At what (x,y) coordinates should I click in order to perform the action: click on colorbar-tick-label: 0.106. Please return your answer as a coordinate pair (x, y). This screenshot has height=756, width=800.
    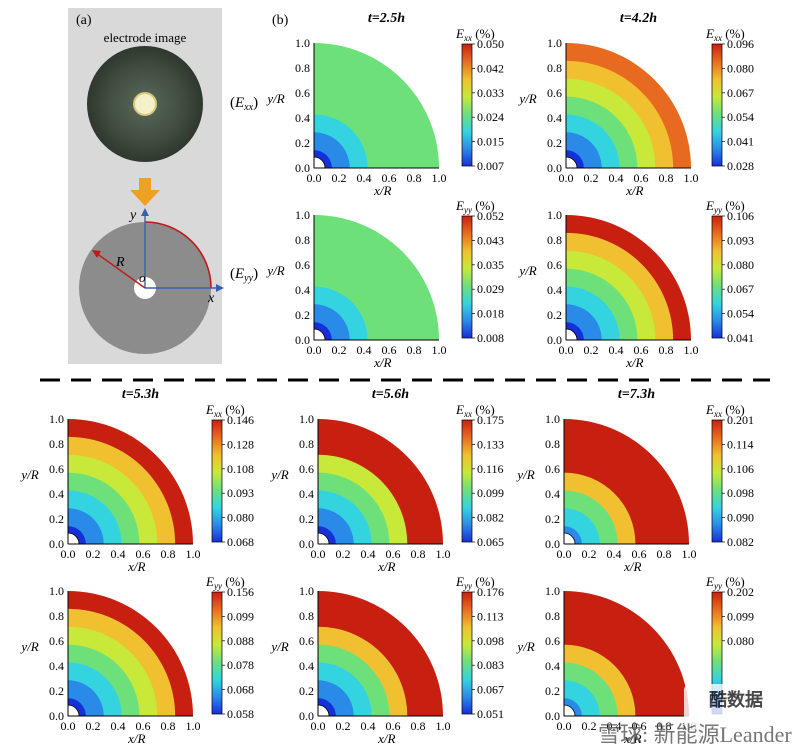
    Looking at the image, I should click on (740, 216).